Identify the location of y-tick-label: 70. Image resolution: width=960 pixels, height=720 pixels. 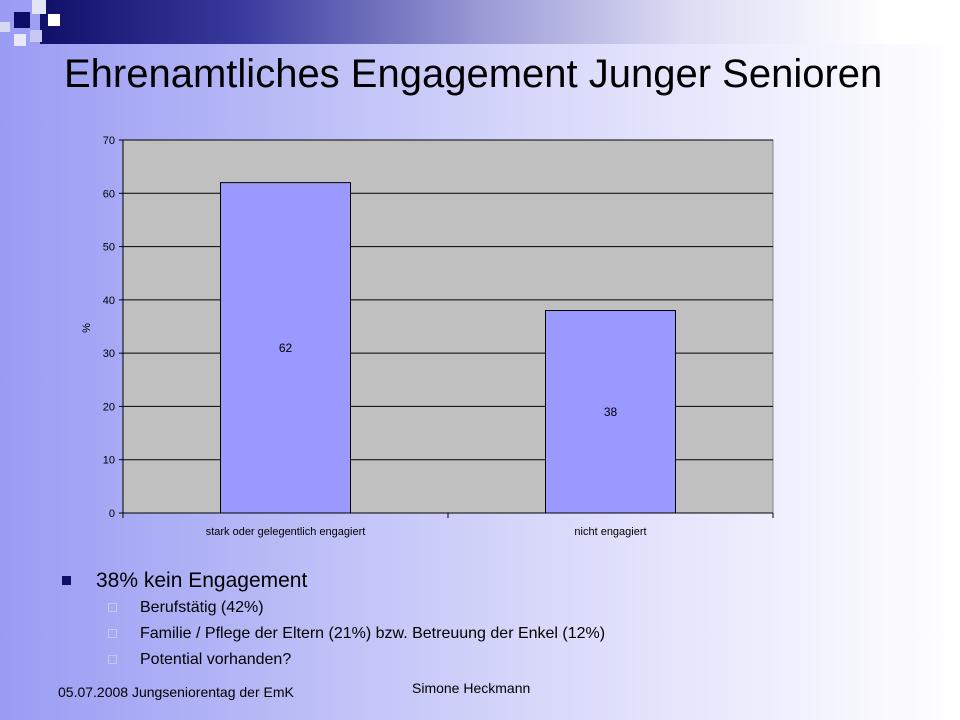
(109, 141).